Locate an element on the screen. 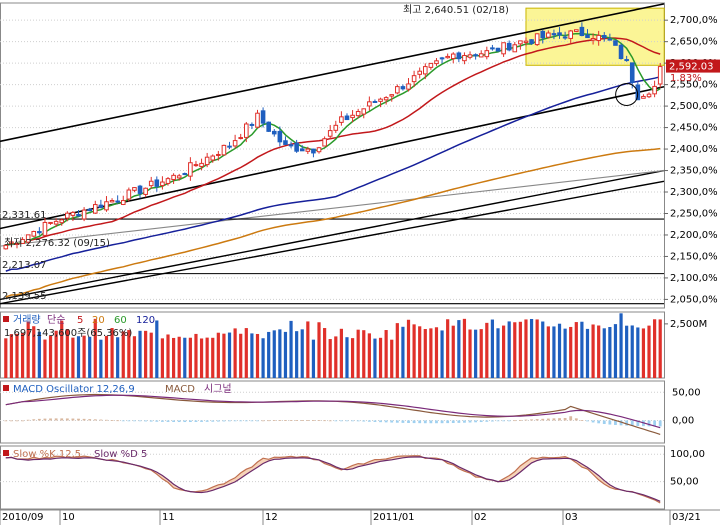  annotation-high: 최고 2,640.51 (02/18) is located at coordinates (456, 10).